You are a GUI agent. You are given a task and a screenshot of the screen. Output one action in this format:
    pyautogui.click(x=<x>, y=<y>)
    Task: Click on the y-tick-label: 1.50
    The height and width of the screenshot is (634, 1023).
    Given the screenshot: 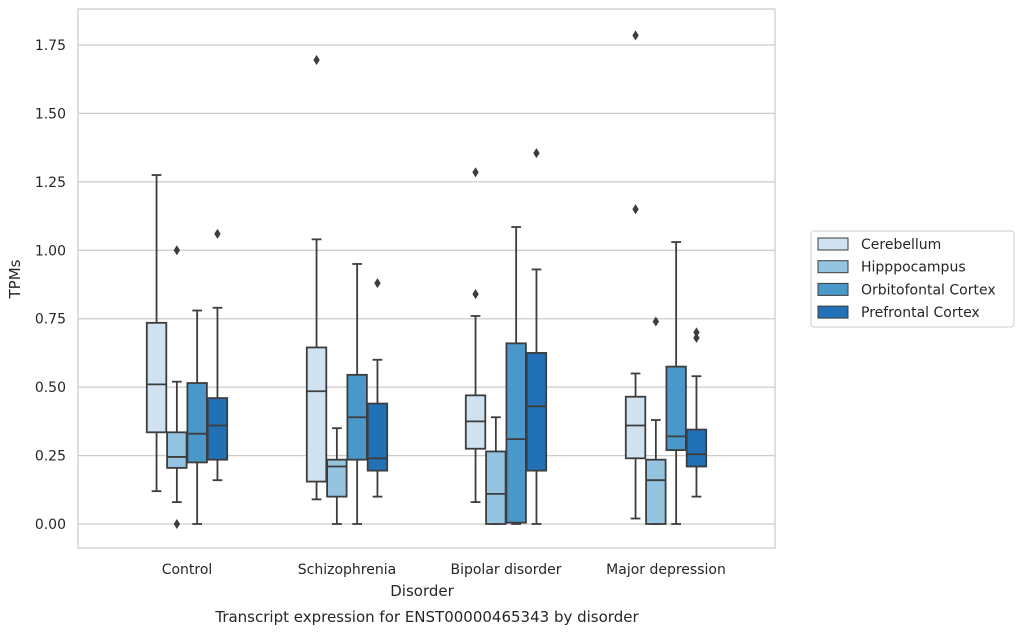 What is the action you would take?
    pyautogui.click(x=50, y=114)
    